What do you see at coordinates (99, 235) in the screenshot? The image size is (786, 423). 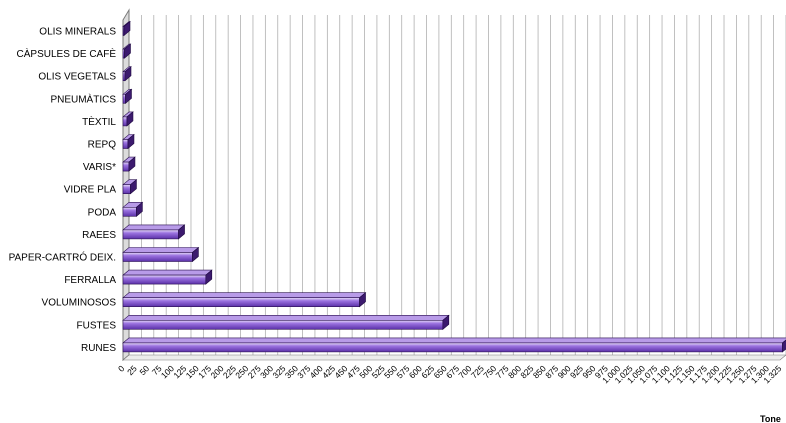 I see `category-label: RAEES` at bounding box center [99, 235].